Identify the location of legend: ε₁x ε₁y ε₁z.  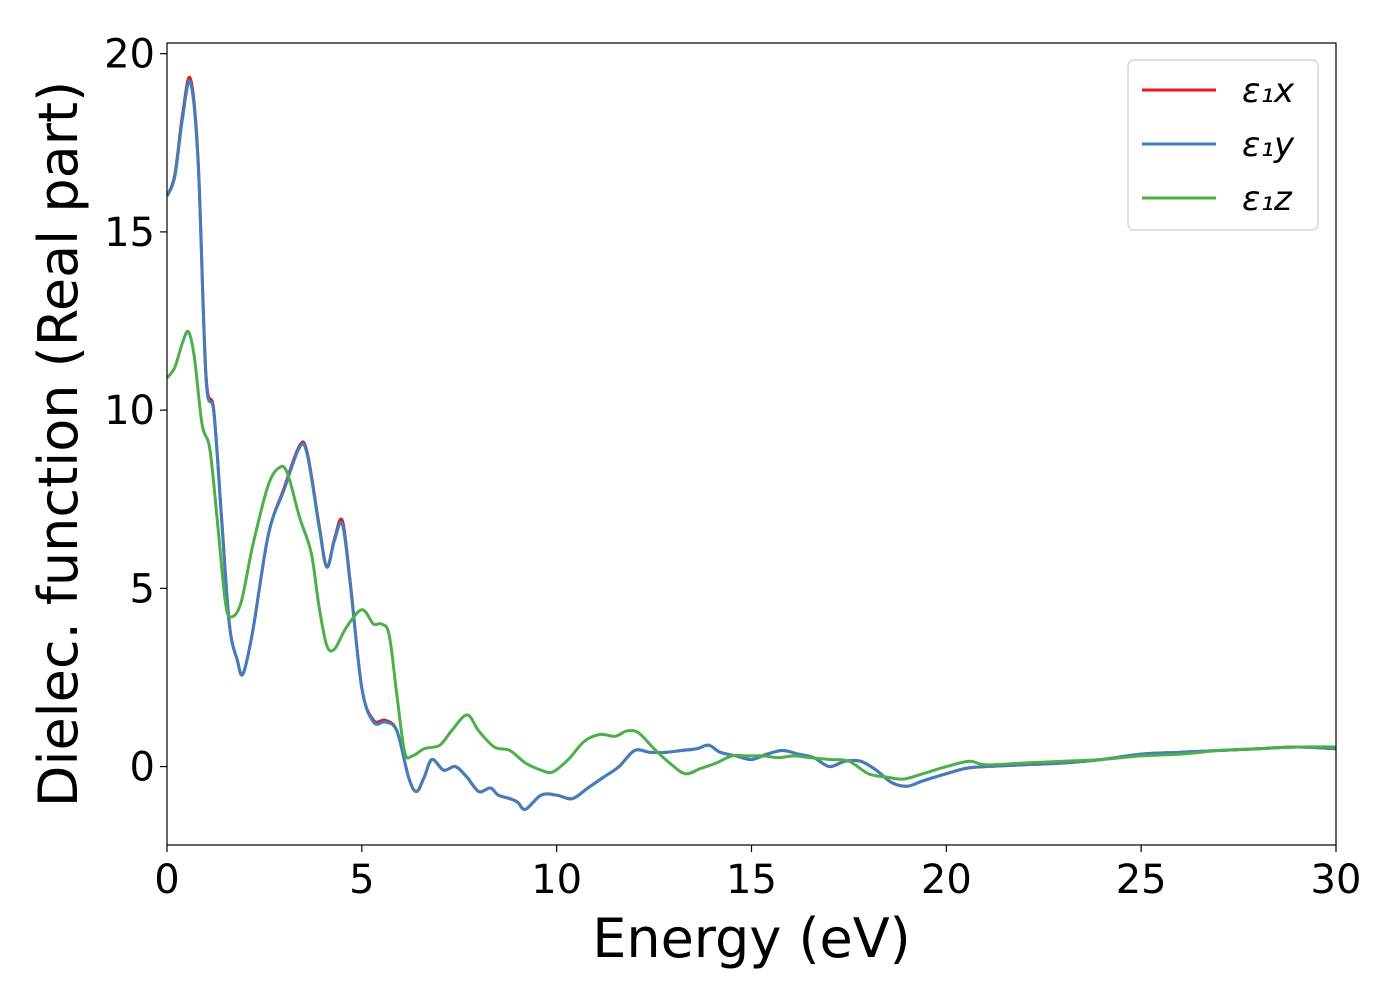
(1223, 145).